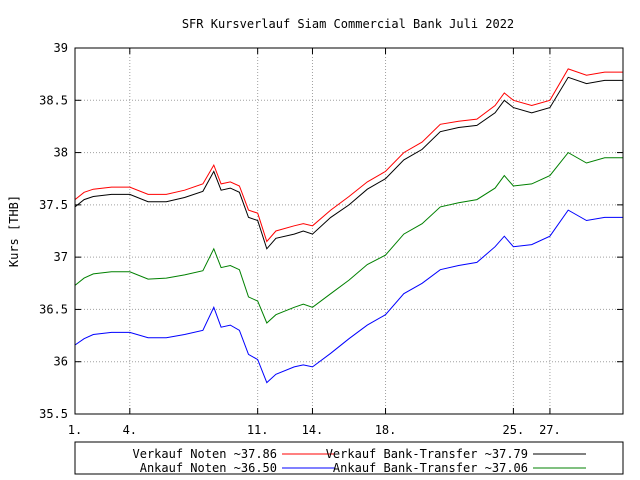 The image size is (640, 480). What do you see at coordinates (53, 414) in the screenshot?
I see `y-tick-label: 35.5` at bounding box center [53, 414].